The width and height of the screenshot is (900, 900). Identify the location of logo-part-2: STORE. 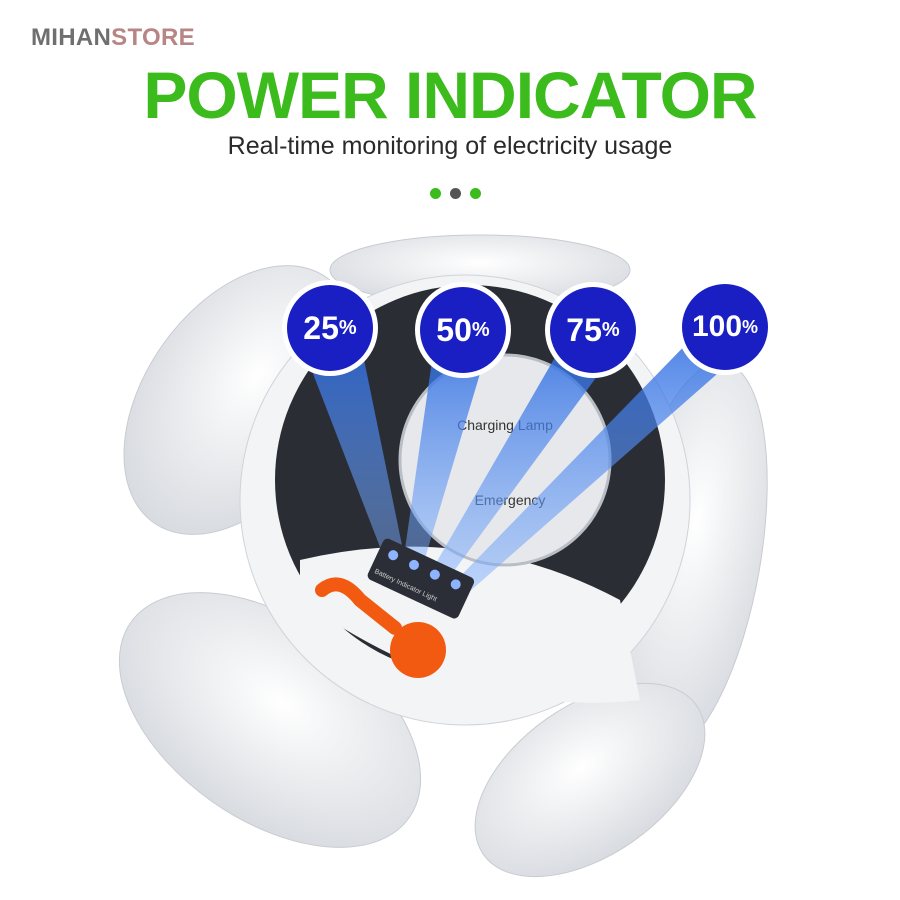
(153, 37).